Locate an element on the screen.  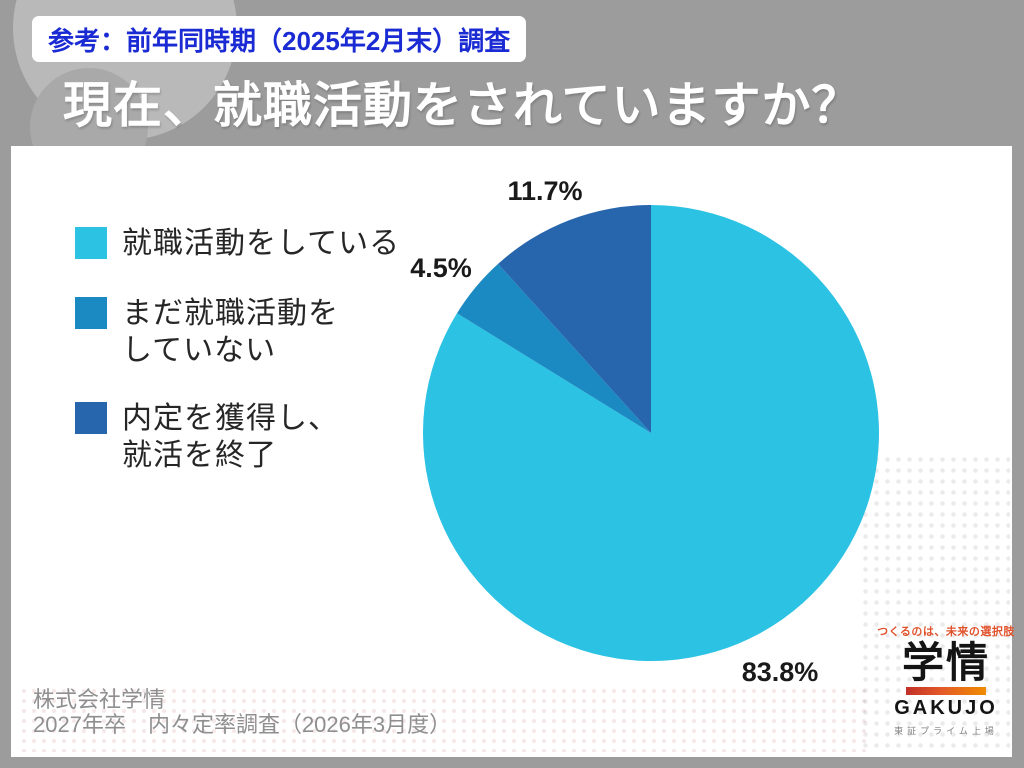
legend-swatch-active is located at coordinates (91, 243).